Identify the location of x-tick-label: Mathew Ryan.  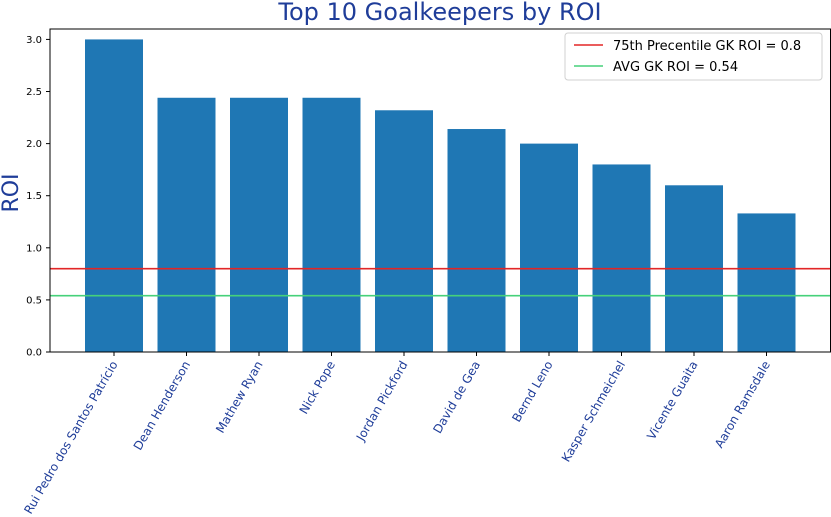
(239, 397).